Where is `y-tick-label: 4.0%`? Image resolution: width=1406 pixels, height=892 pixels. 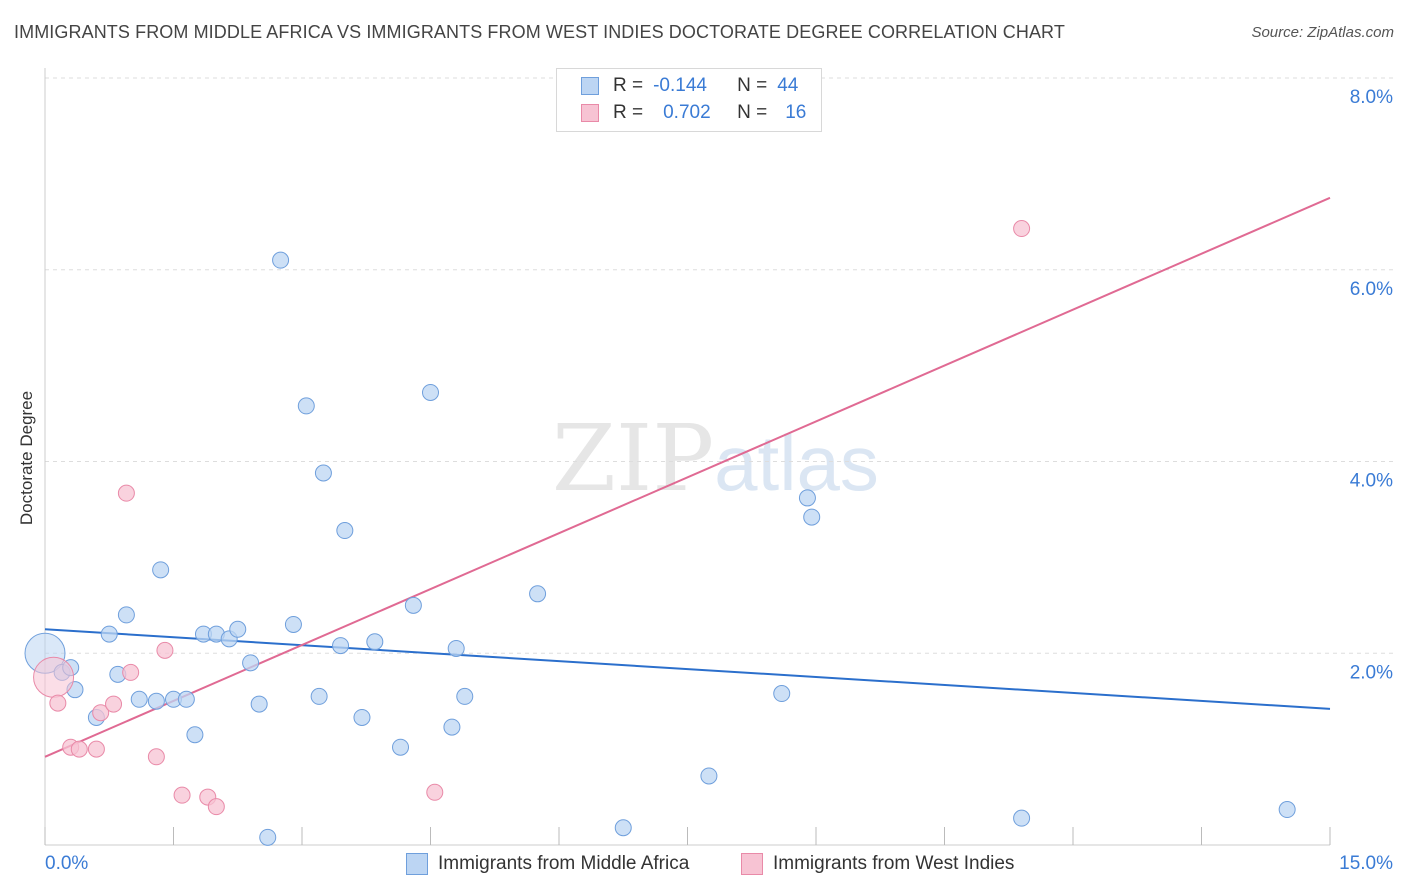
y-tick-label: 4.0% is located at coordinates (1371, 481).